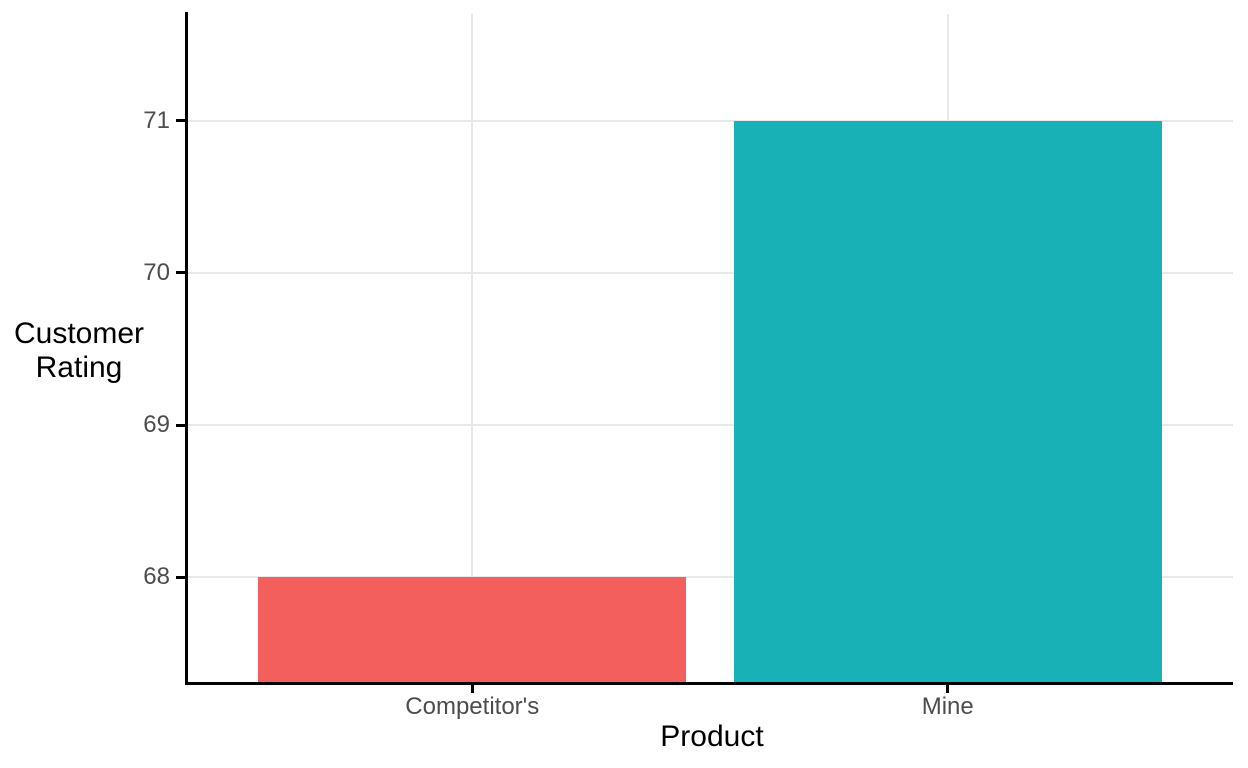 This screenshot has height=768, width=1248. Describe the element at coordinates (472, 706) in the screenshot. I see `x-tick-label-competitor-s: Competitor's` at that location.